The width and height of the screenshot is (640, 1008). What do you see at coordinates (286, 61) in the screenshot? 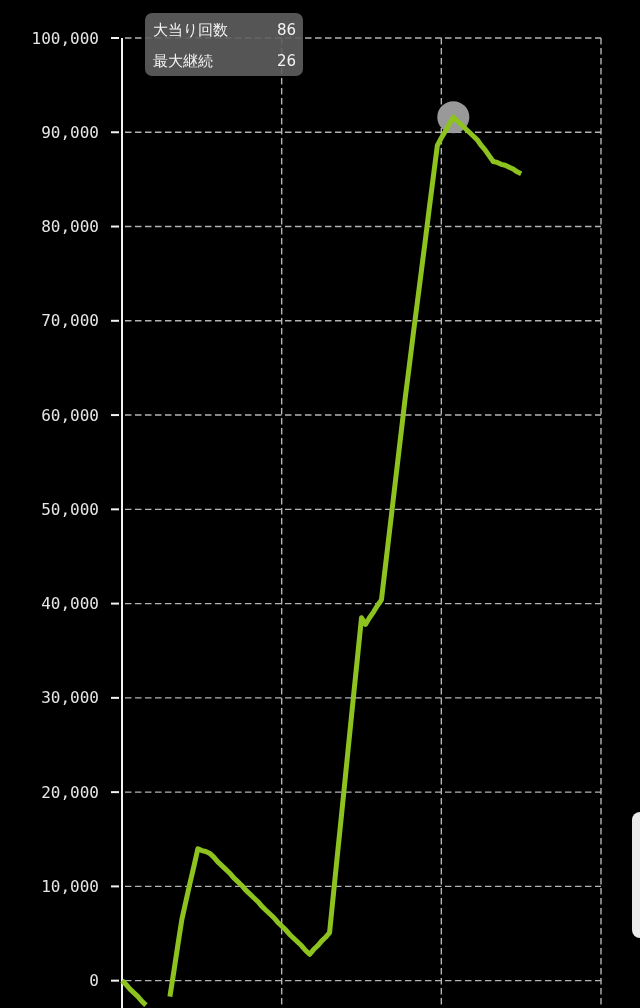
I see `annotation: 26` at bounding box center [286, 61].